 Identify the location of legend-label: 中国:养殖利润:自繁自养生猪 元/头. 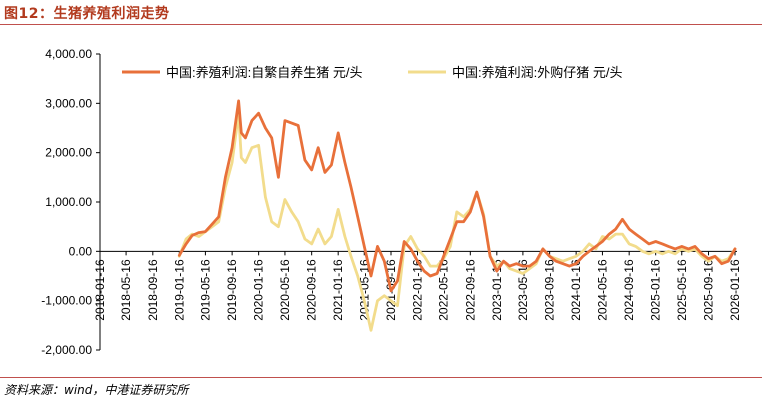
(264, 72).